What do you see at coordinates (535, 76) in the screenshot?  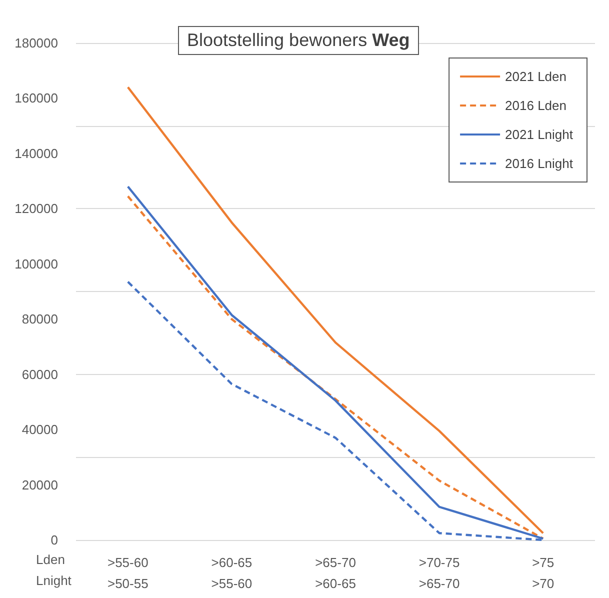 I see `legend-label: 2021 Lden` at bounding box center [535, 76].